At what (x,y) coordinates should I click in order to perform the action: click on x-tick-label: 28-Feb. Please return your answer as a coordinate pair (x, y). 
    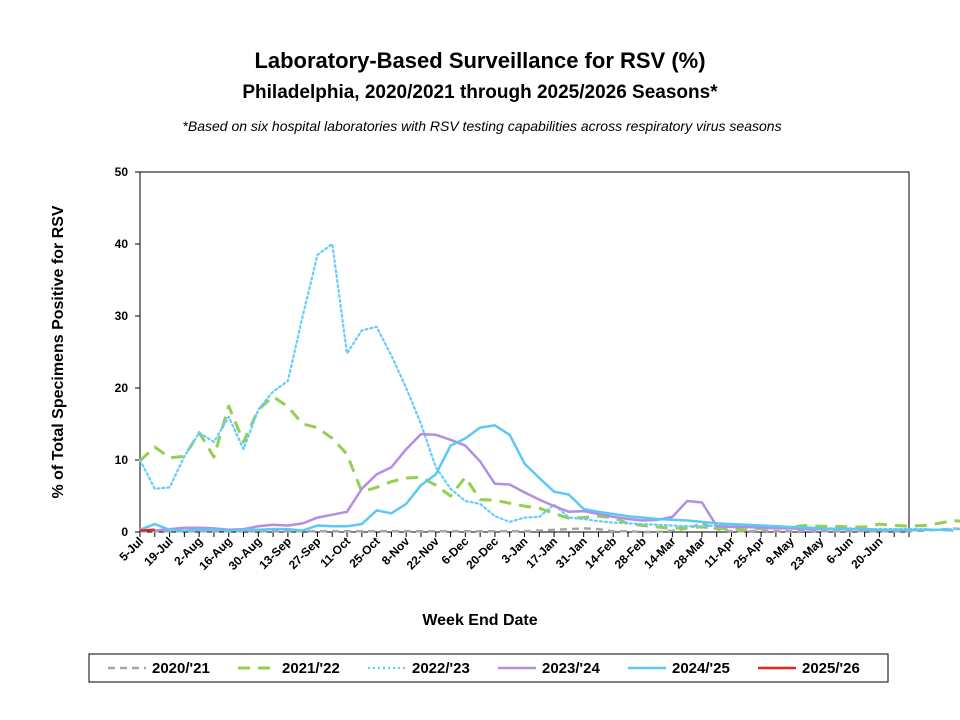
    Looking at the image, I should click on (630, 552).